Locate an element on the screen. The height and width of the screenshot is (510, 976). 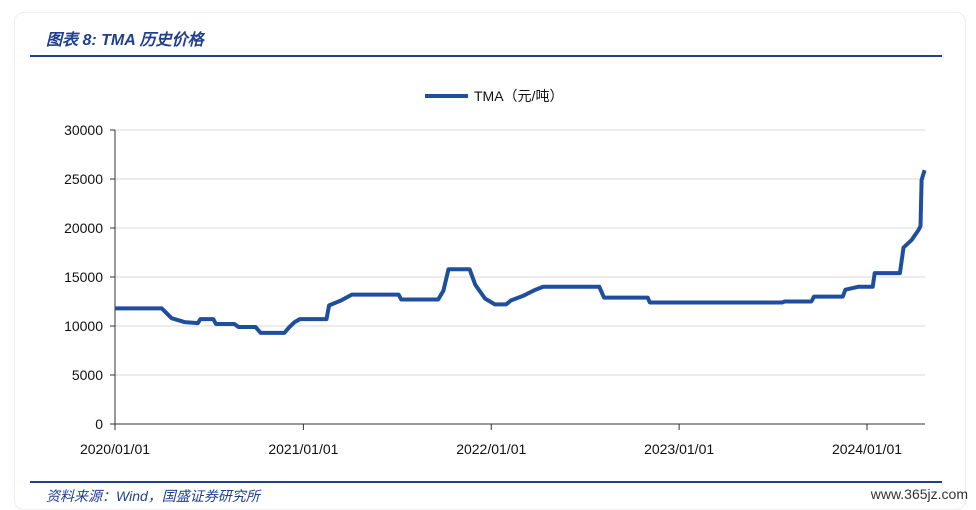
watermark: www.365jz.com is located at coordinates (919, 494).